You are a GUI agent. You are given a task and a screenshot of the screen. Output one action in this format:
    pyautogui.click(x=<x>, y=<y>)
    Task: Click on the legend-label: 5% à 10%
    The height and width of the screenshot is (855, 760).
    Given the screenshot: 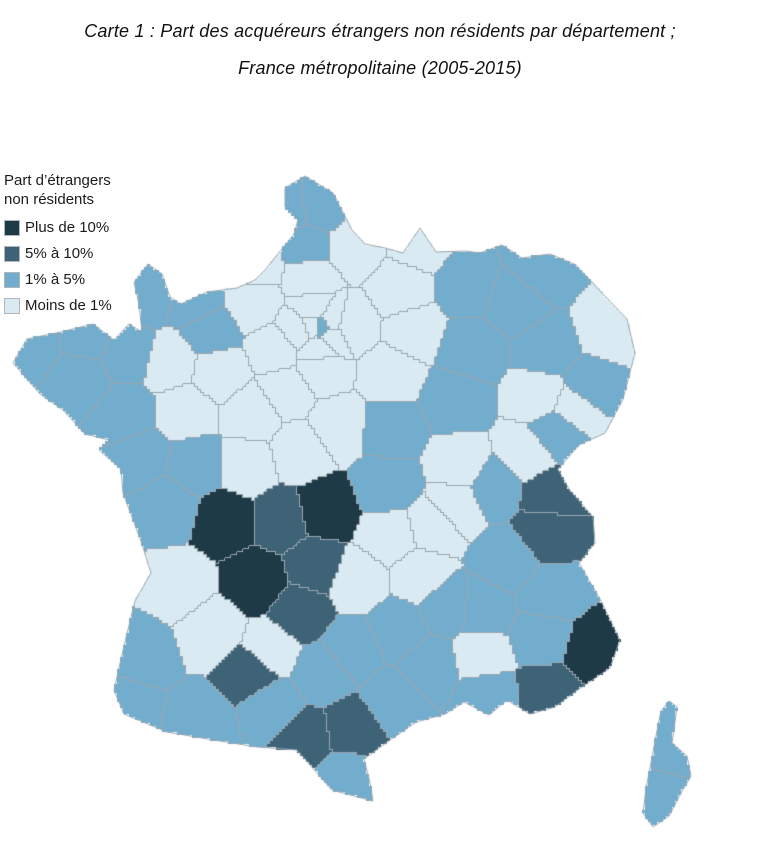 What is the action you would take?
    pyautogui.click(x=59, y=253)
    